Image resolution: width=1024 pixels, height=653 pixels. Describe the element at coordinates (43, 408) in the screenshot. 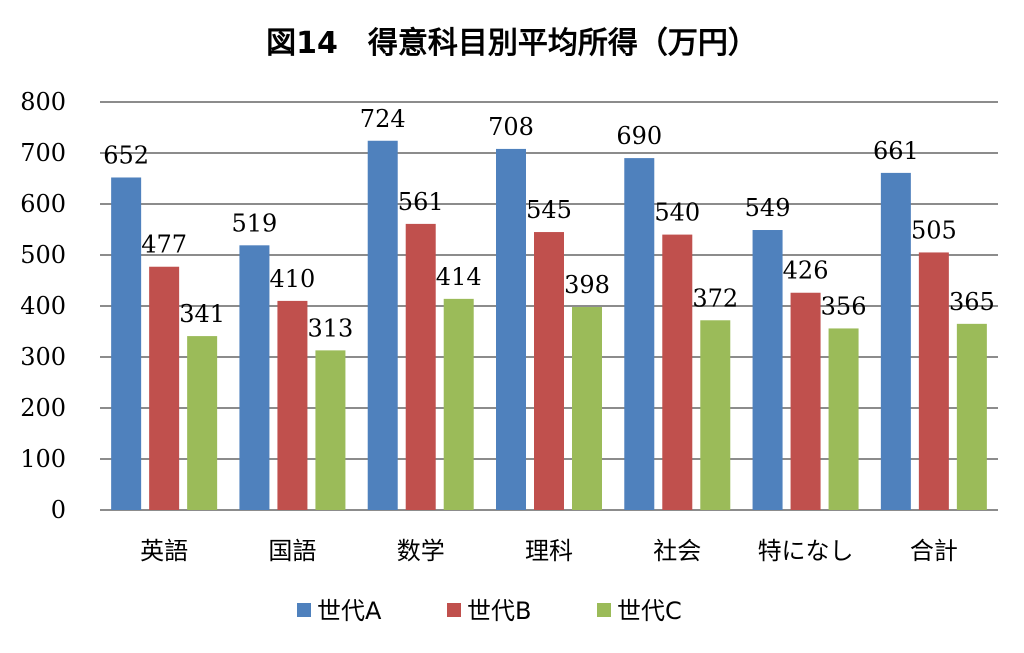

I see `y-tick-label: 200` at that location.